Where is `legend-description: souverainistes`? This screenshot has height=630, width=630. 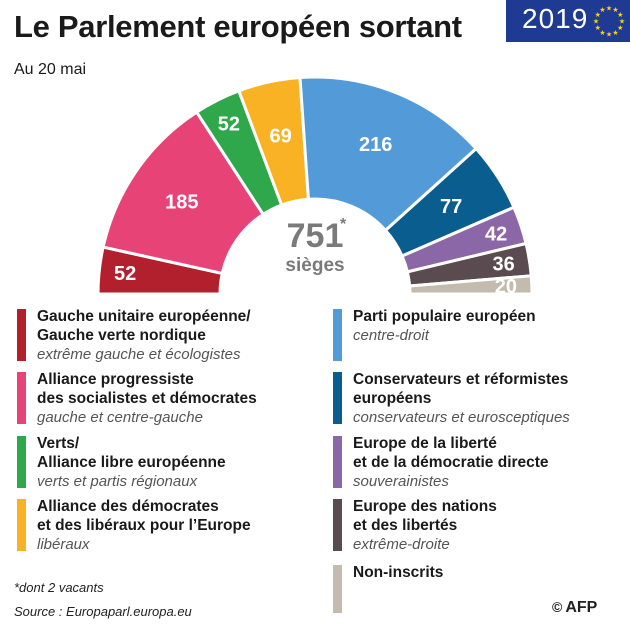
legend-description: souverainistes is located at coordinates (401, 481).